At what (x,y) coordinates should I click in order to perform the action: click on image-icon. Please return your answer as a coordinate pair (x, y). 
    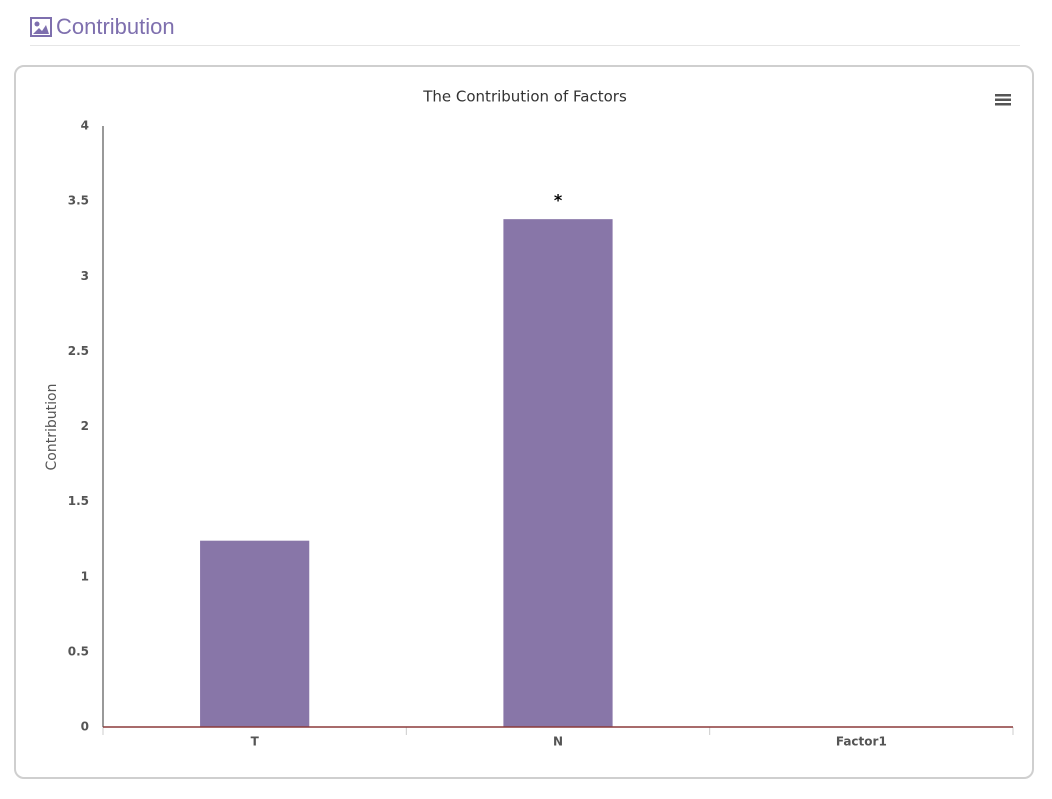
    Looking at the image, I should click on (41, 27).